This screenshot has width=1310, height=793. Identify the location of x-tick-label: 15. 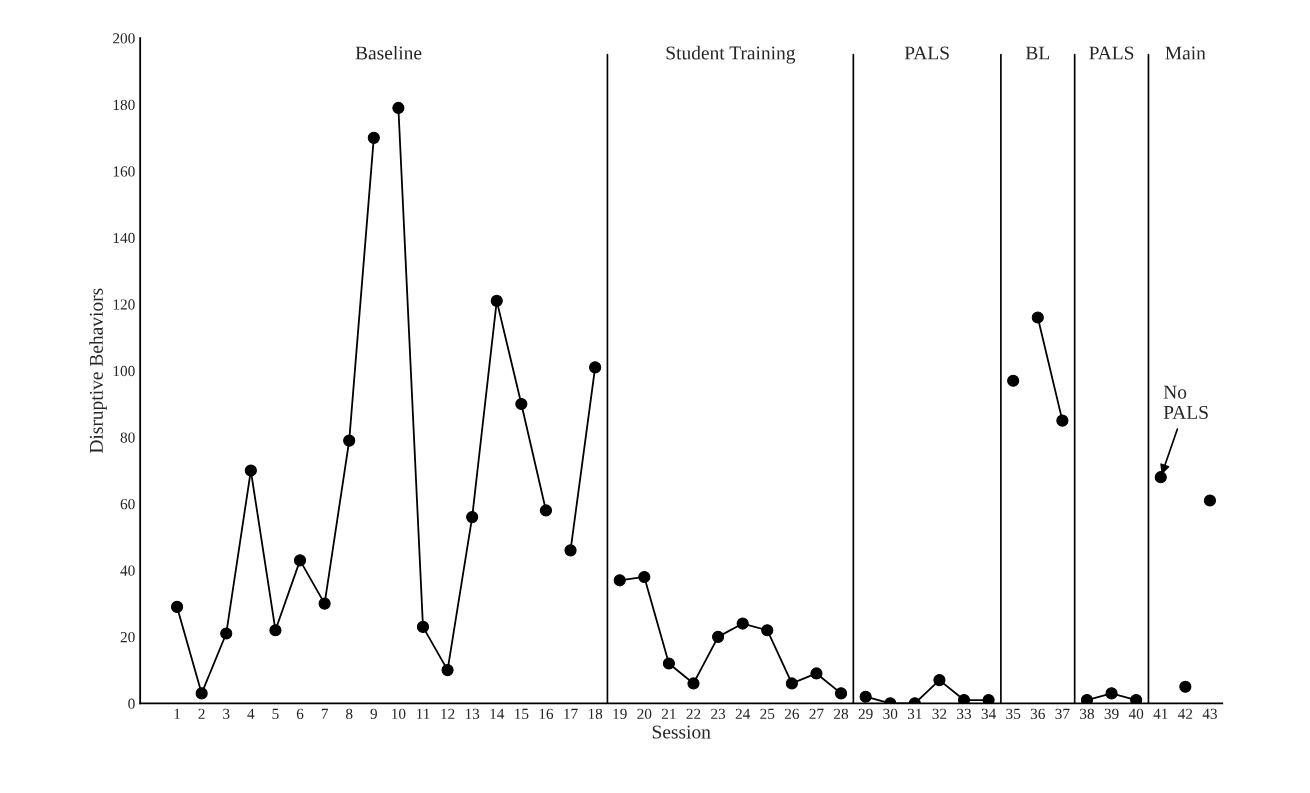
(522, 713).